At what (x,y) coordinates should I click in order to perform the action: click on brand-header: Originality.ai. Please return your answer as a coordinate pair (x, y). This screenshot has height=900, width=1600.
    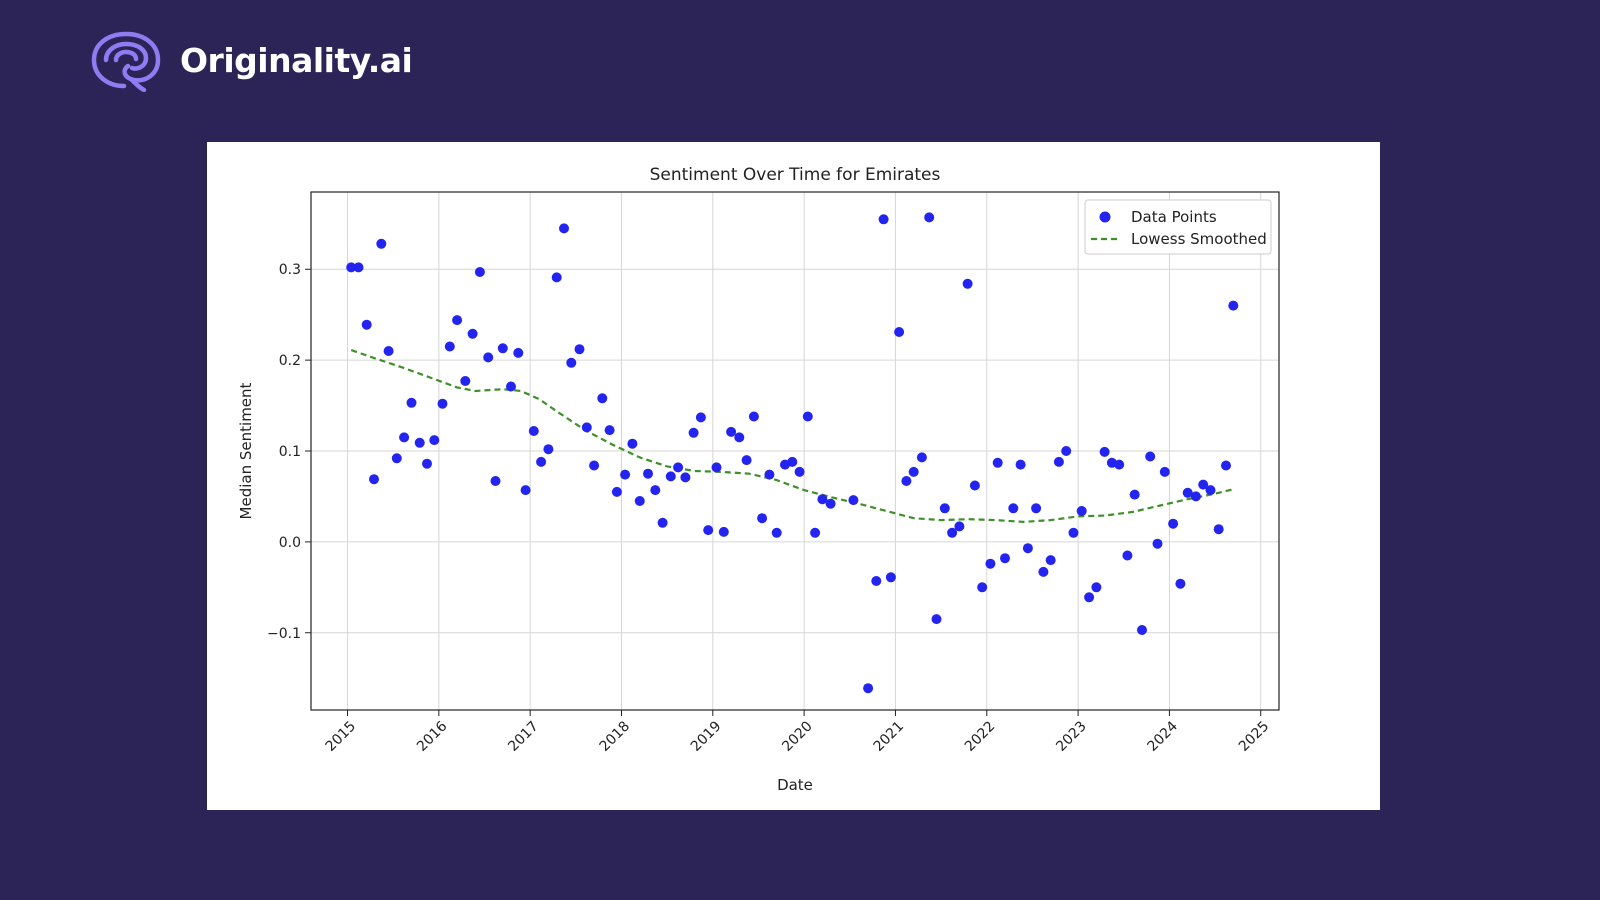
    Looking at the image, I should click on (250, 60).